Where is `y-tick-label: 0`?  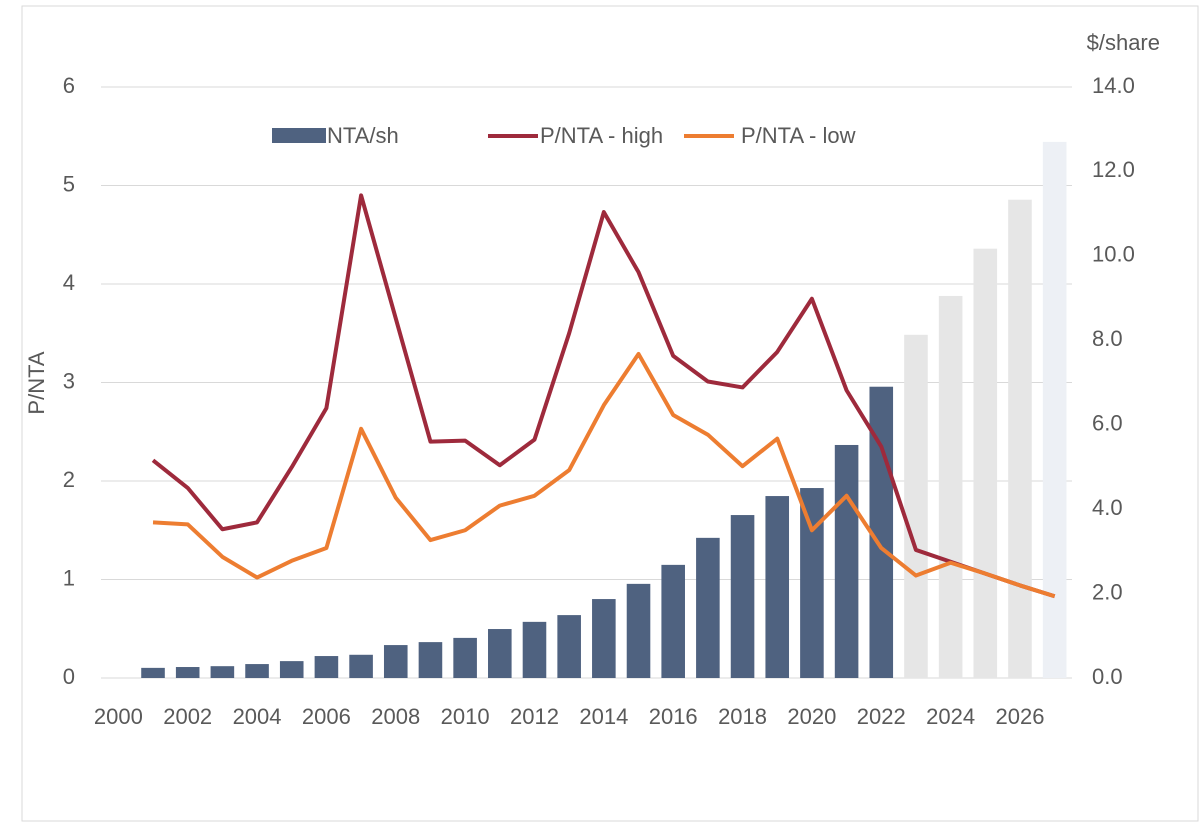 y-tick-label: 0 is located at coordinates (69, 676).